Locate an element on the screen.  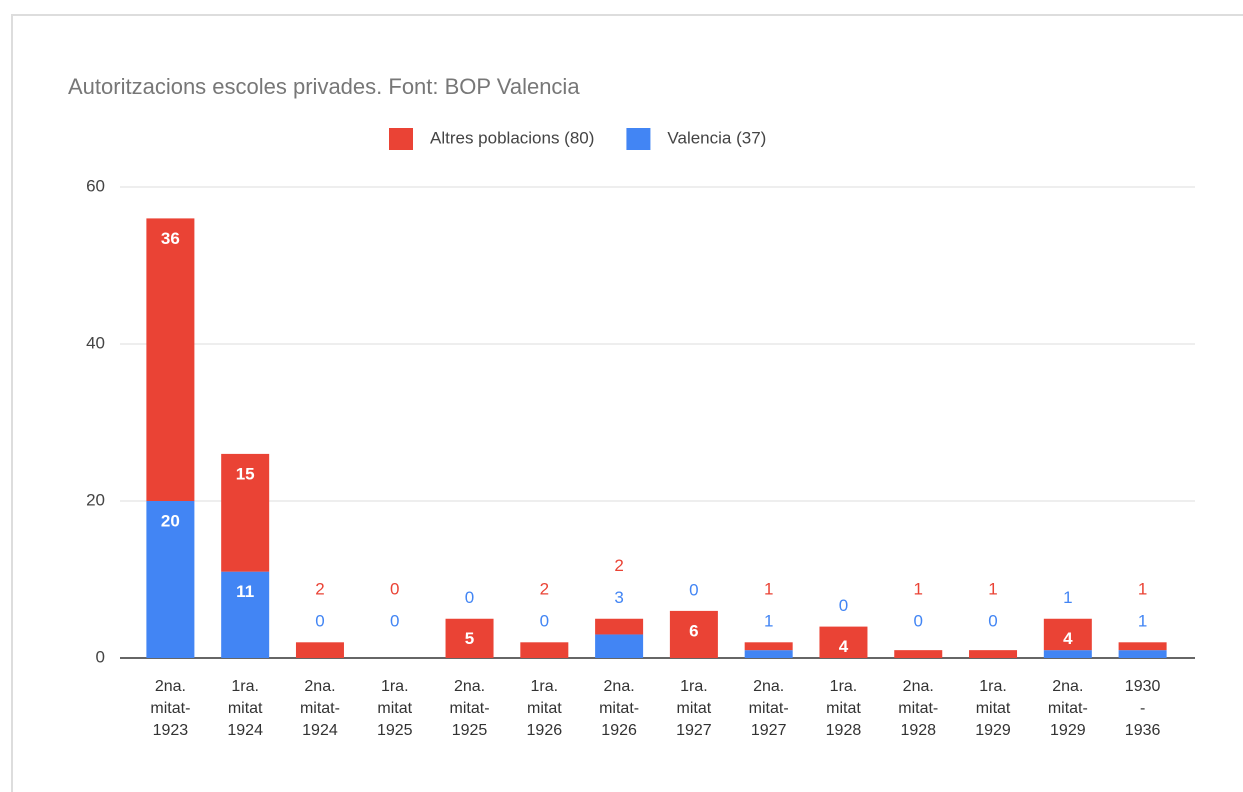
x-tick-label: 1ra. mitat 1927 is located at coordinates (694, 708).